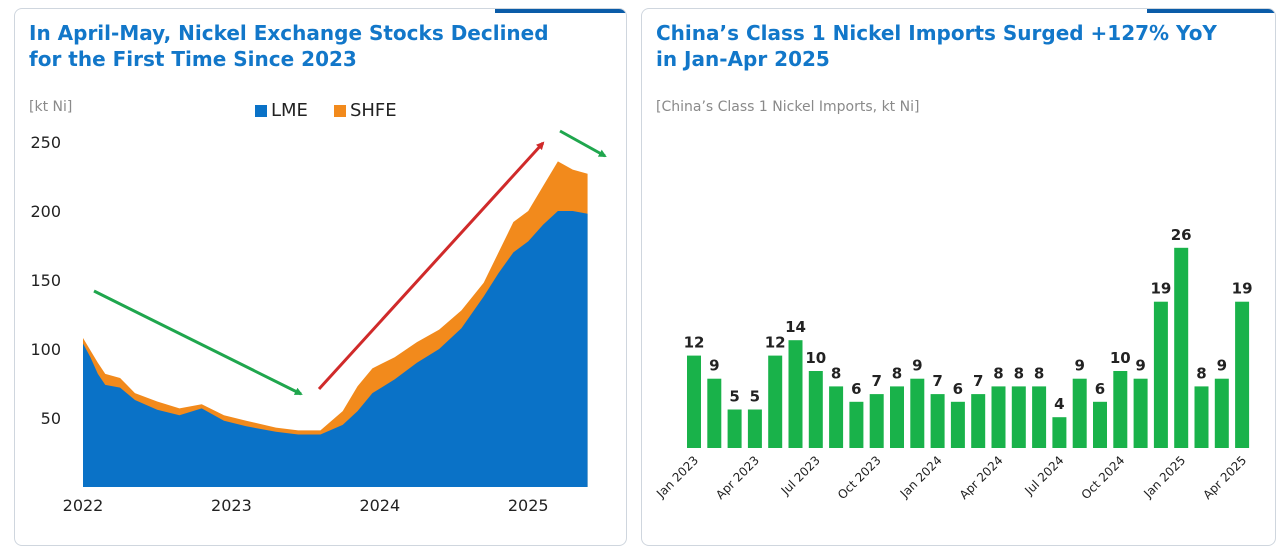 The height and width of the screenshot is (559, 1283). I want to click on x-tick-label: 2023, so click(231, 505).